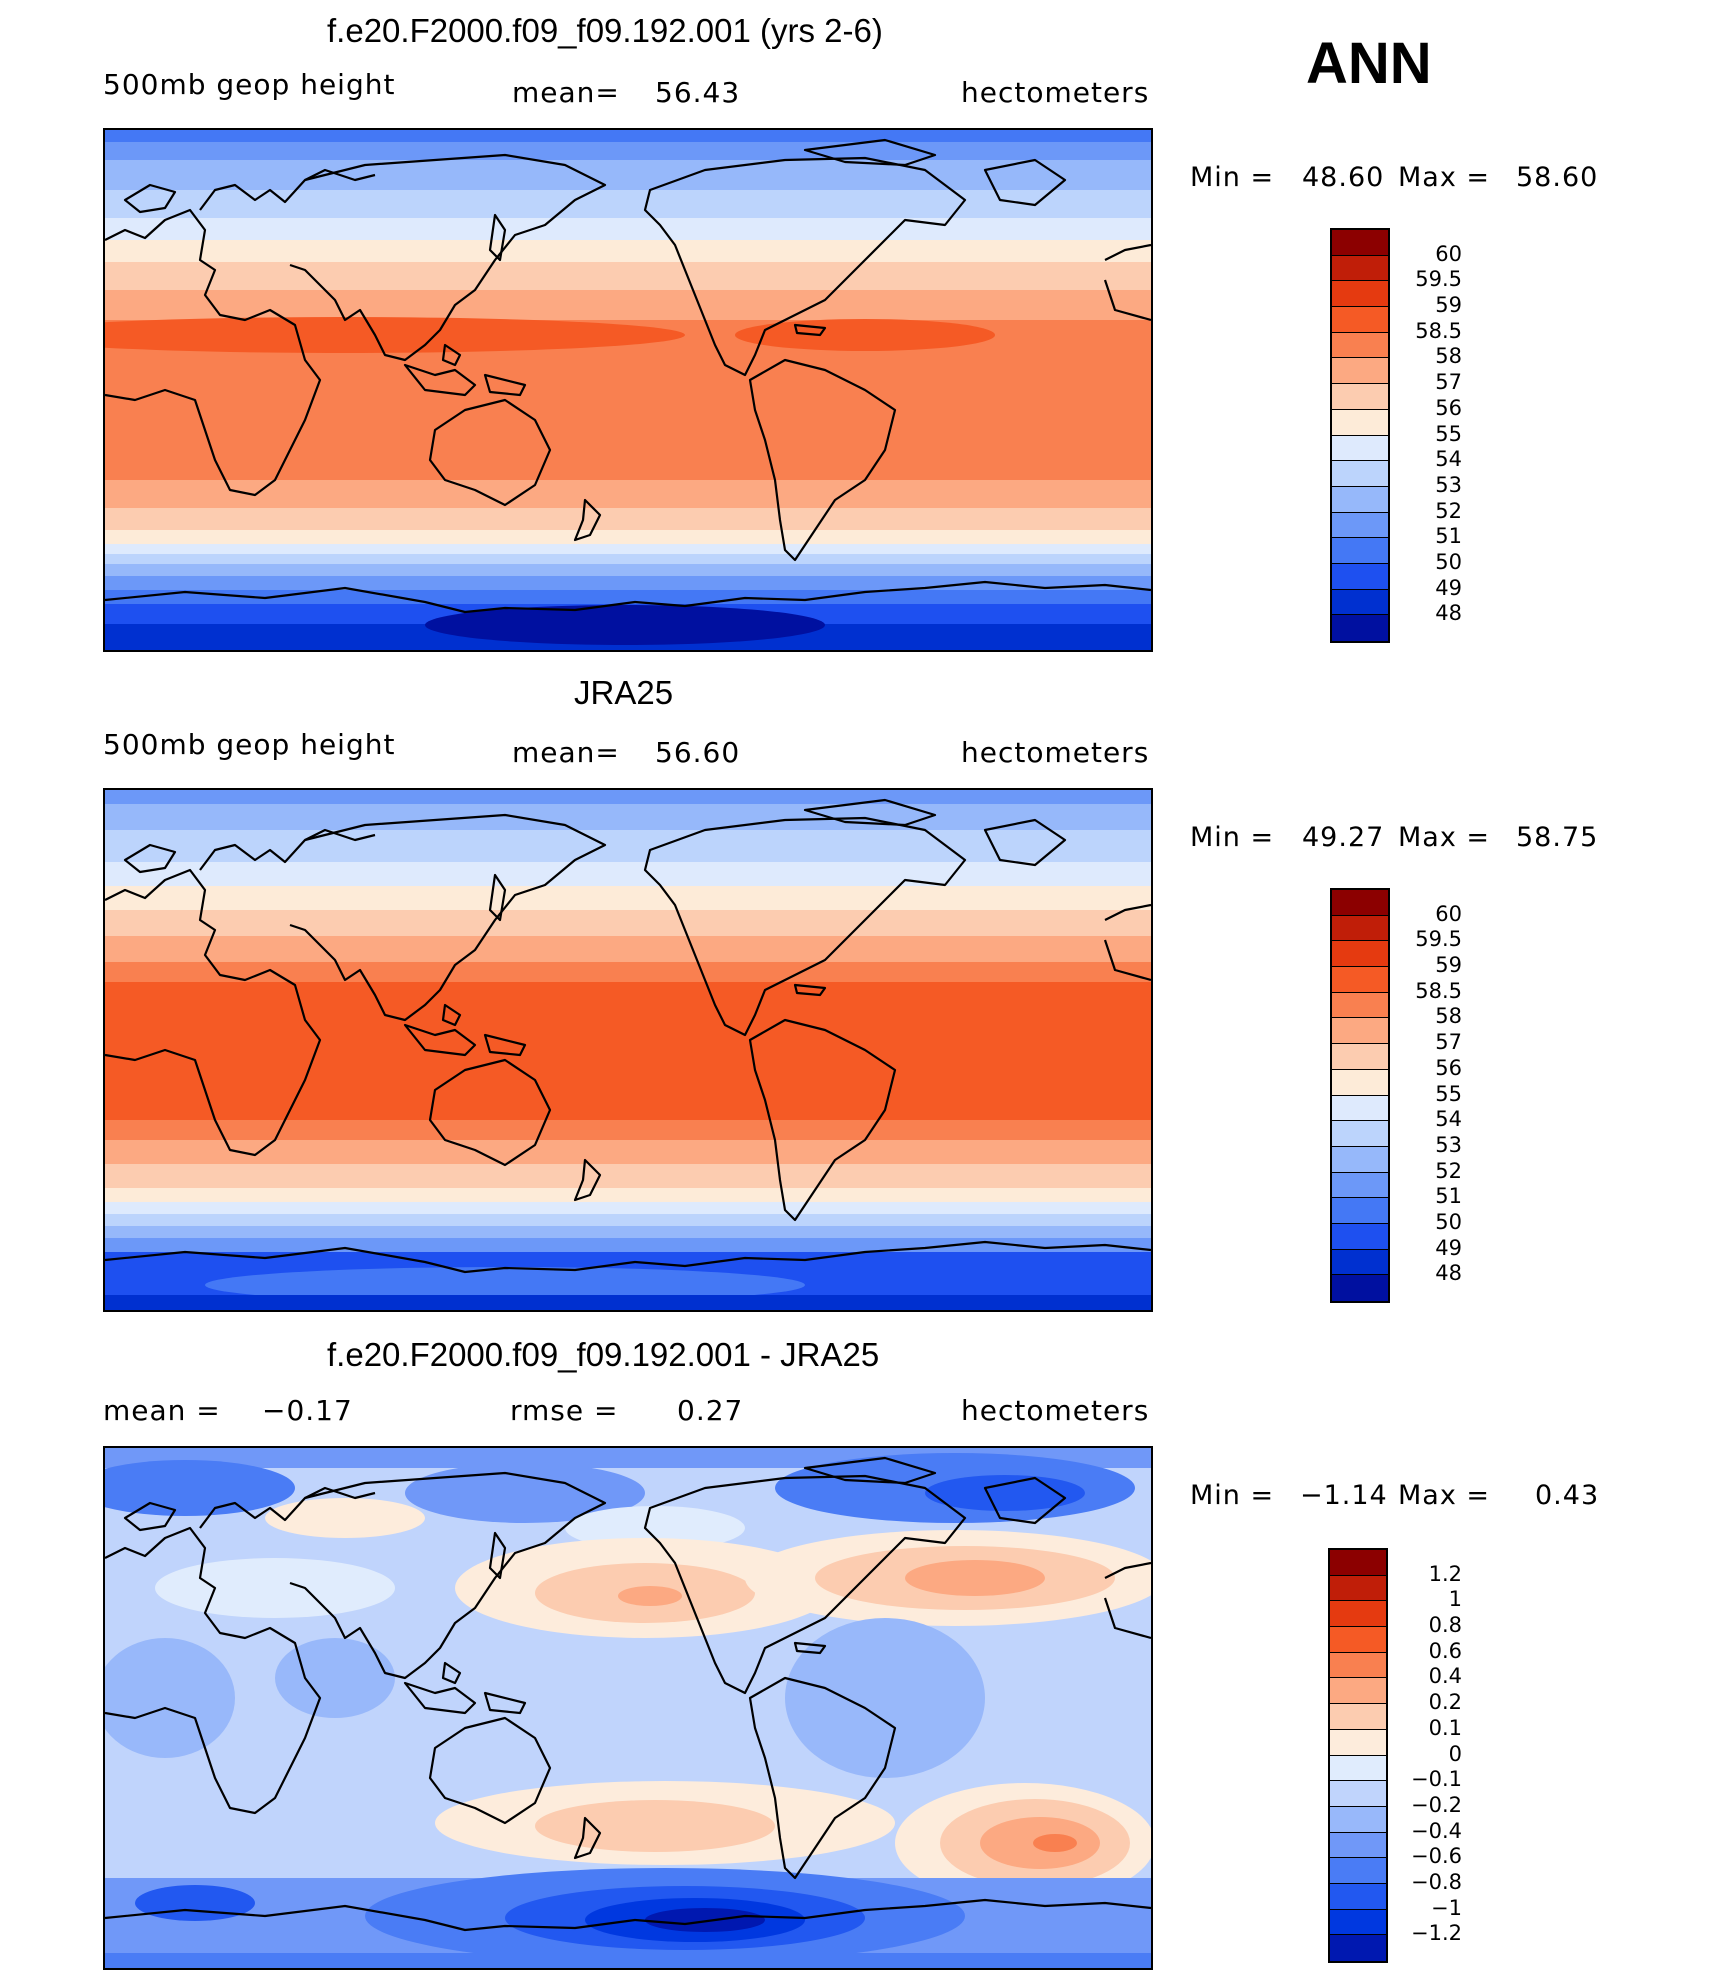 The image size is (1710, 1974). I want to click on panel1-variable-label: 500mb geop height, so click(249, 84).